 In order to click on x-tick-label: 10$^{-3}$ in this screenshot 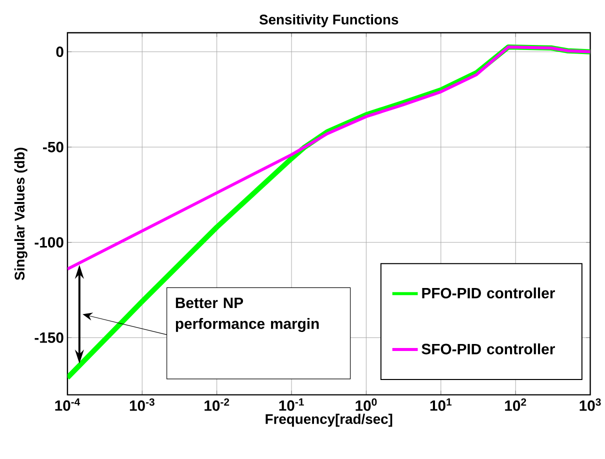, I will do `click(142, 404)`.